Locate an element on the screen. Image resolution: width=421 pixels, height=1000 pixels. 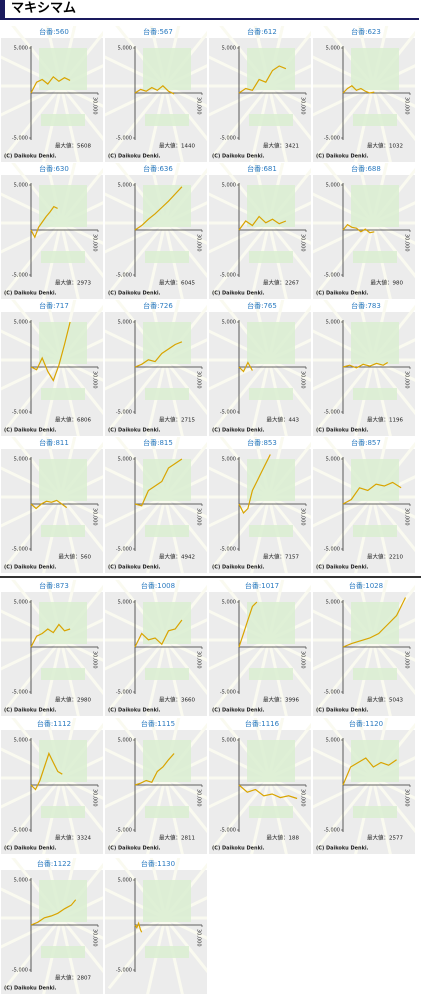
chart-title: 台番:853 is located at coordinates (262, 442).